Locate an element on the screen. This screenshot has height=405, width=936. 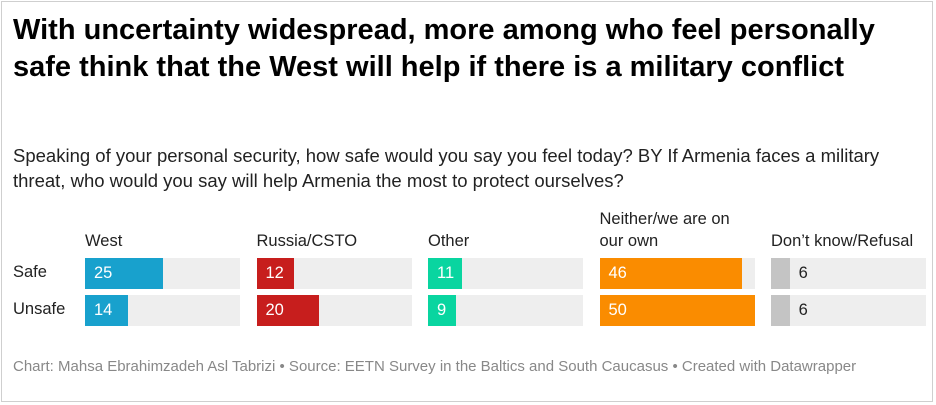
bar-track: 12 is located at coordinates (334, 273).